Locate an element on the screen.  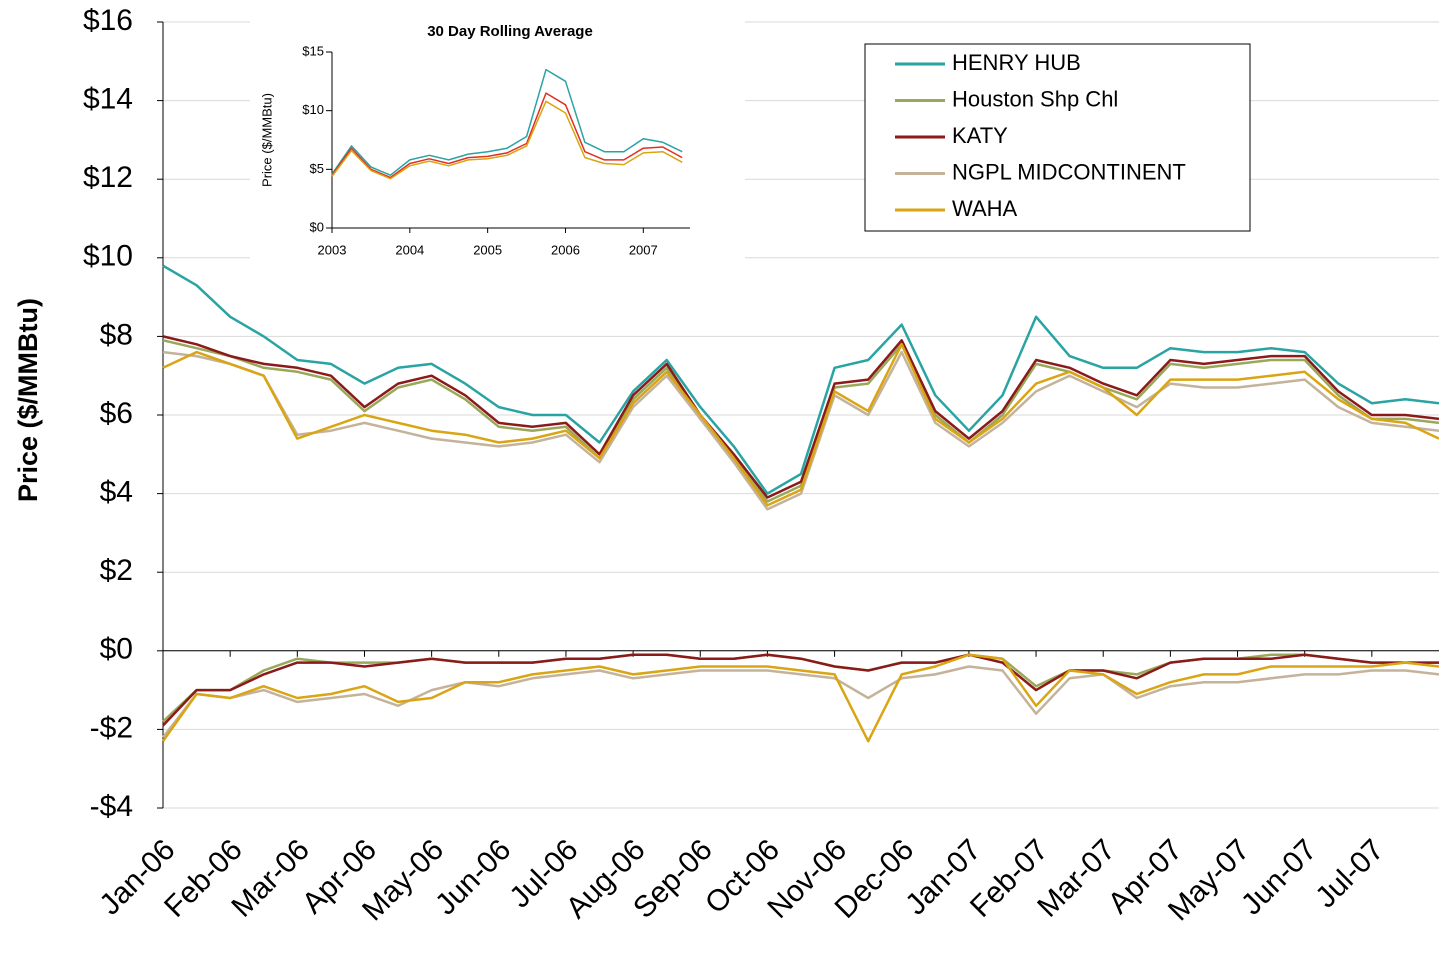
y-tick-label: $2 is located at coordinates (116, 570).